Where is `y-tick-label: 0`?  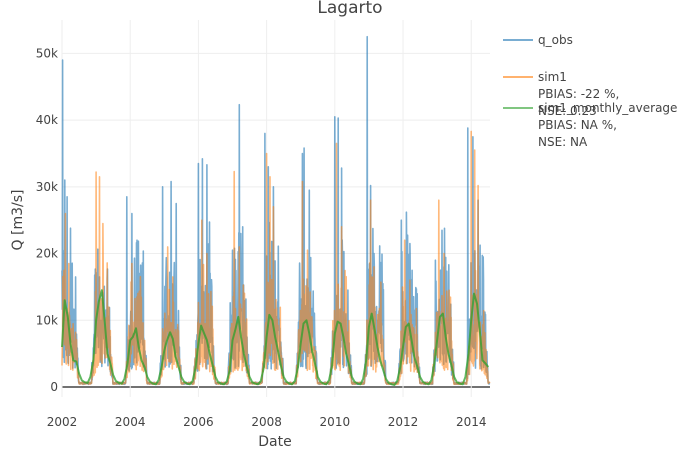
y-tick-label: 0 is located at coordinates (54, 387).